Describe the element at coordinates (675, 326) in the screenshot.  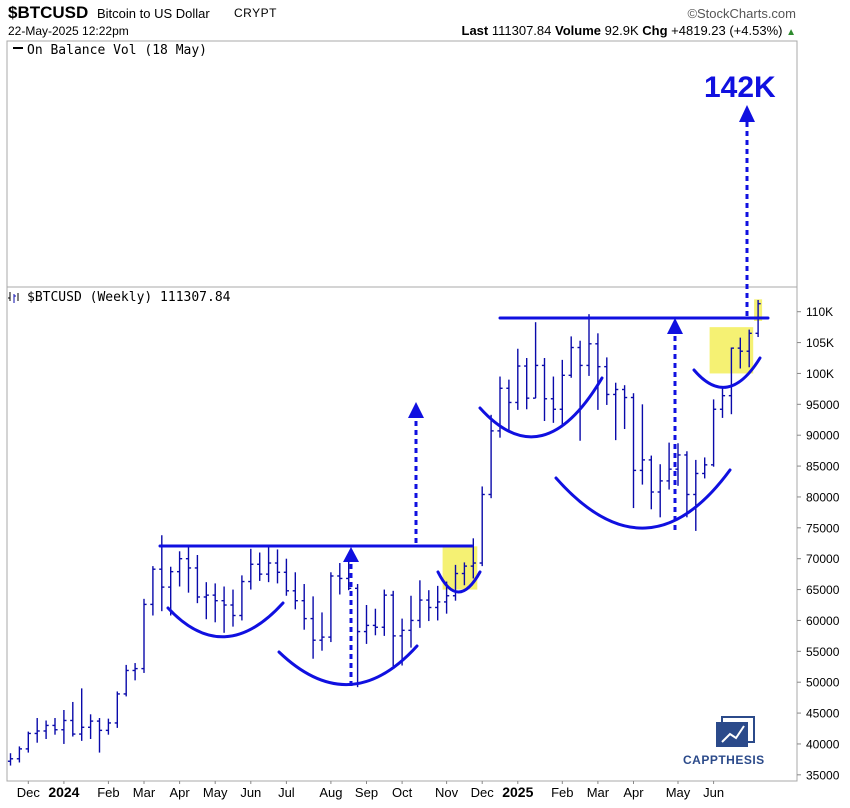
I see `arrow-head-apr` at that location.